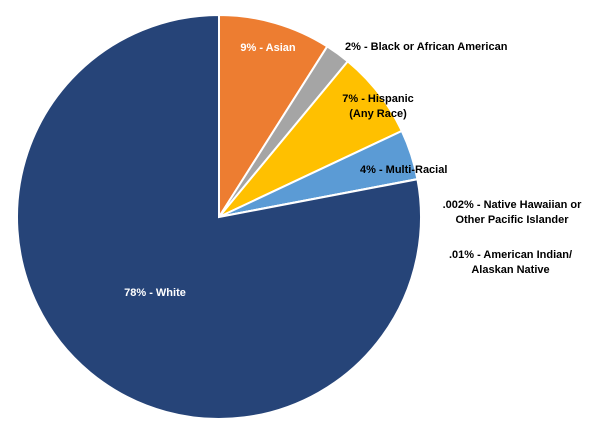 Image resolution: width=600 pixels, height=427 pixels. What do you see at coordinates (510, 262) in the screenshot?
I see `slice-label: .01% - American Indian/ Alaskan Native` at bounding box center [510, 262].